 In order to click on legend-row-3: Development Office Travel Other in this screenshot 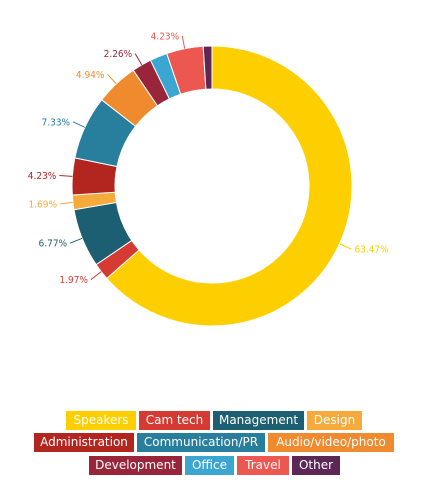, I will do `click(214, 466)`.